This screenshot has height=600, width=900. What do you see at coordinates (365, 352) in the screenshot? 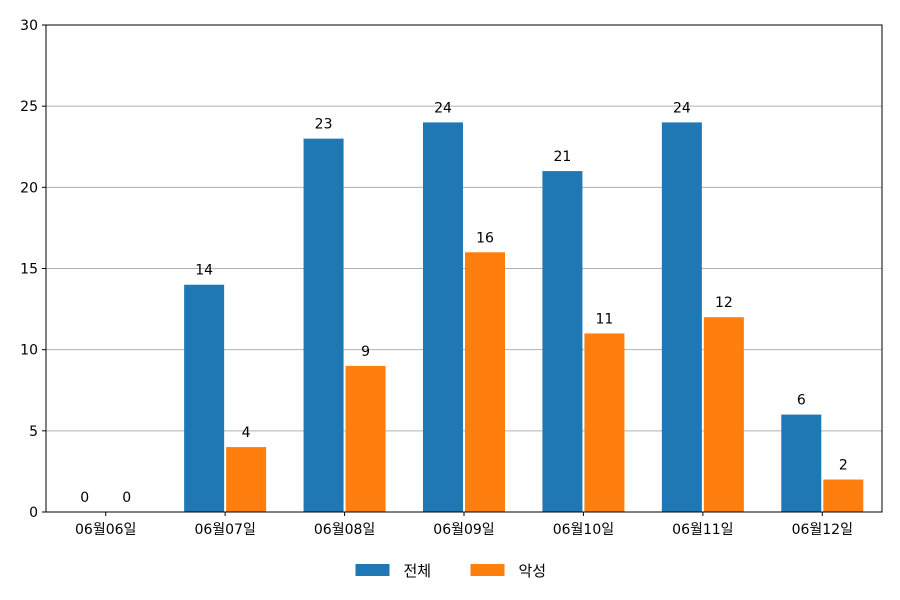
I see `data-label: 9` at bounding box center [365, 352].